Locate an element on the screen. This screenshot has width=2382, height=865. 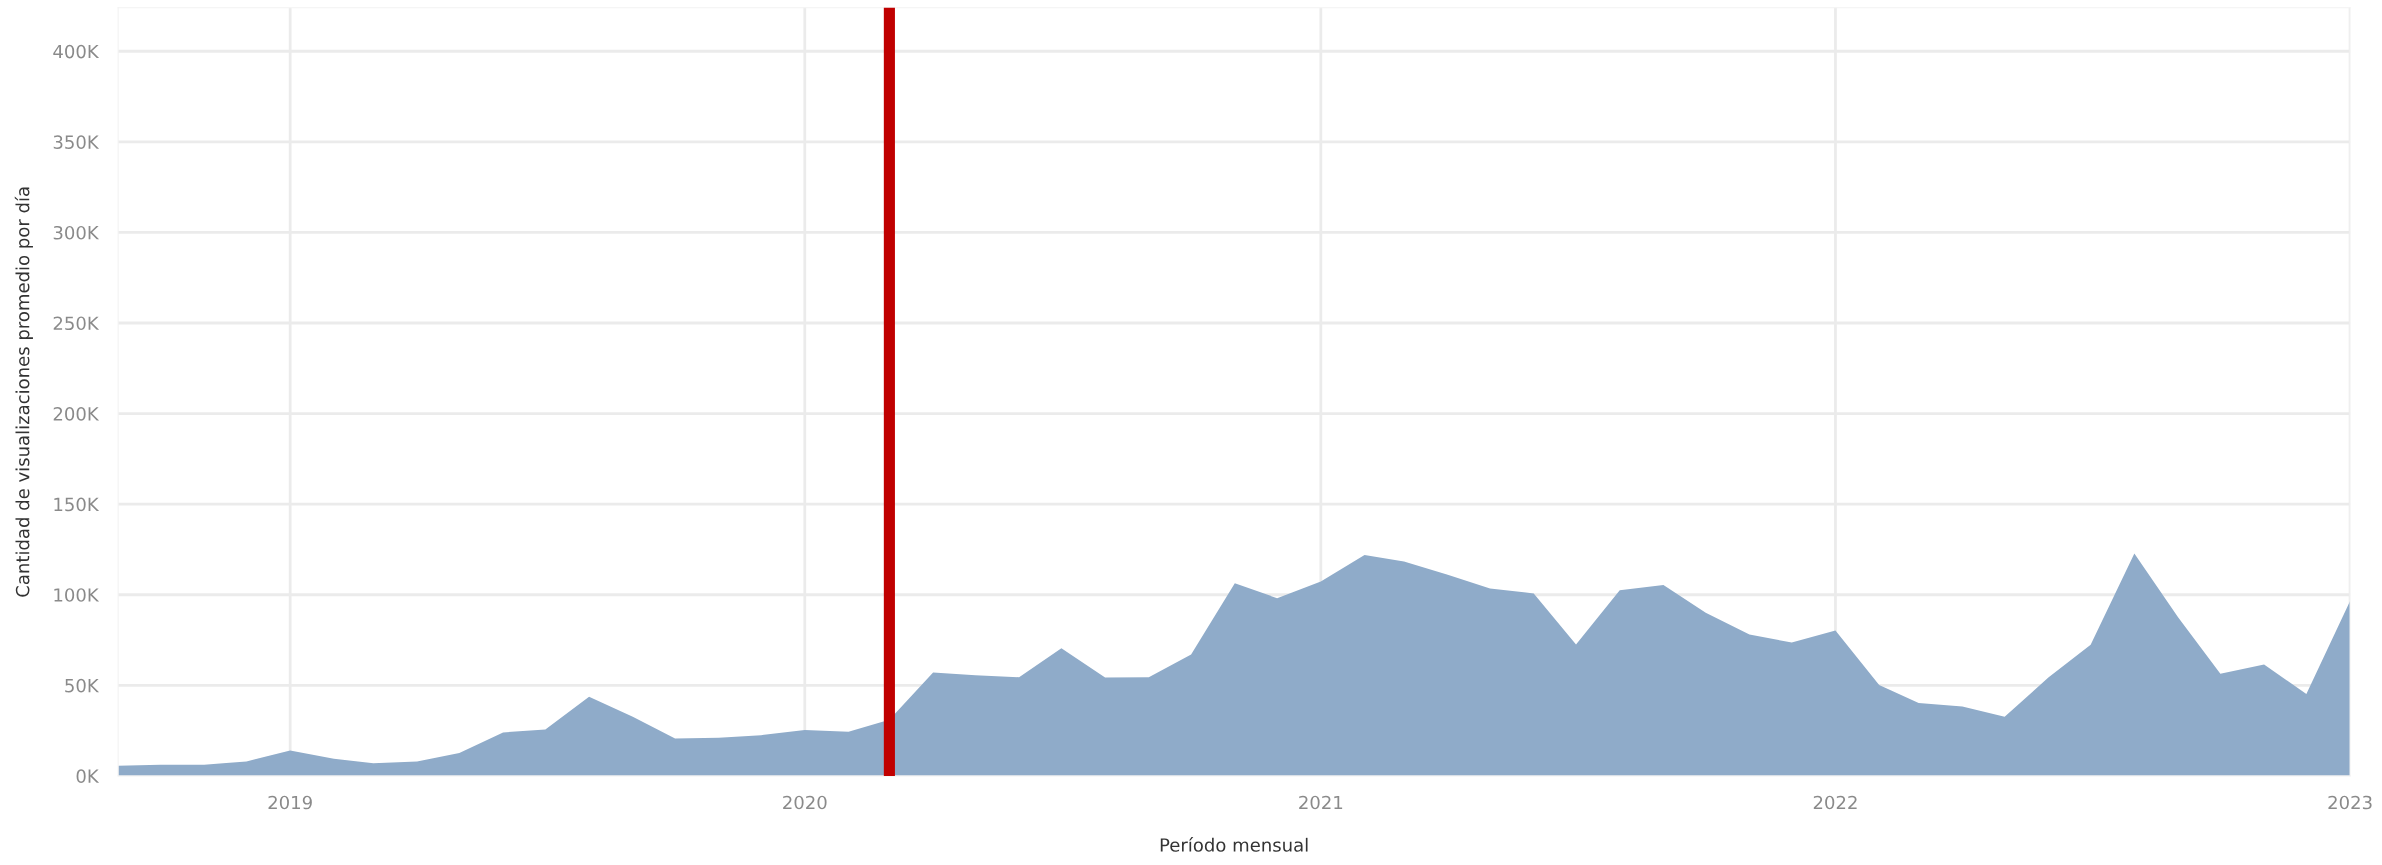
y-axis-title: Cantidad de visualizaciones promedio por día is located at coordinates (23, 392).